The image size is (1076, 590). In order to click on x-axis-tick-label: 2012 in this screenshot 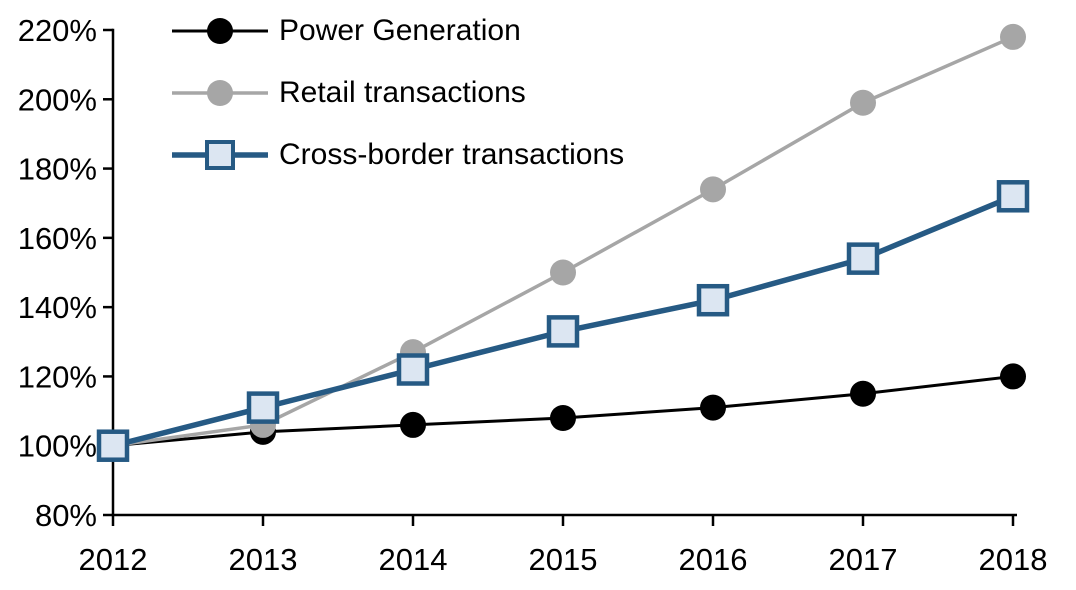, I will do `click(113, 559)`.